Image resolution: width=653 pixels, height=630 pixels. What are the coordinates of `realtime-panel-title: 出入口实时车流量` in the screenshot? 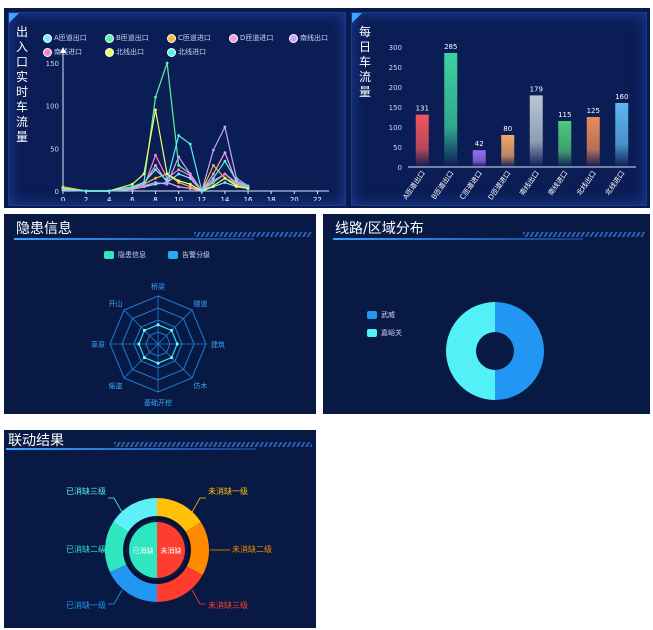 It's located at (21, 84).